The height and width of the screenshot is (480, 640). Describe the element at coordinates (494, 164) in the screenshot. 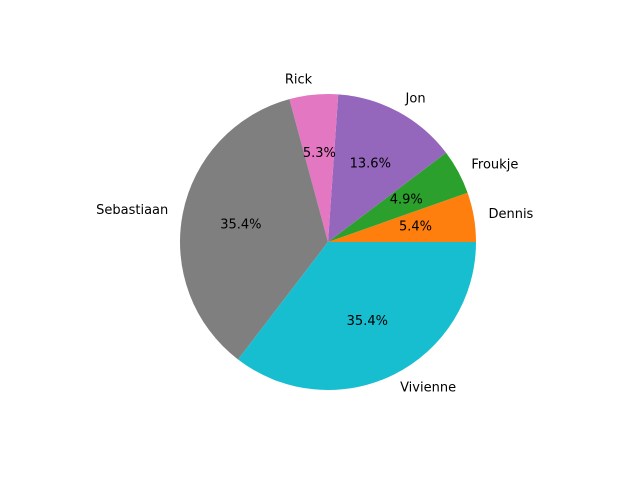

I see `slice-label-froukje: Froukje` at that location.